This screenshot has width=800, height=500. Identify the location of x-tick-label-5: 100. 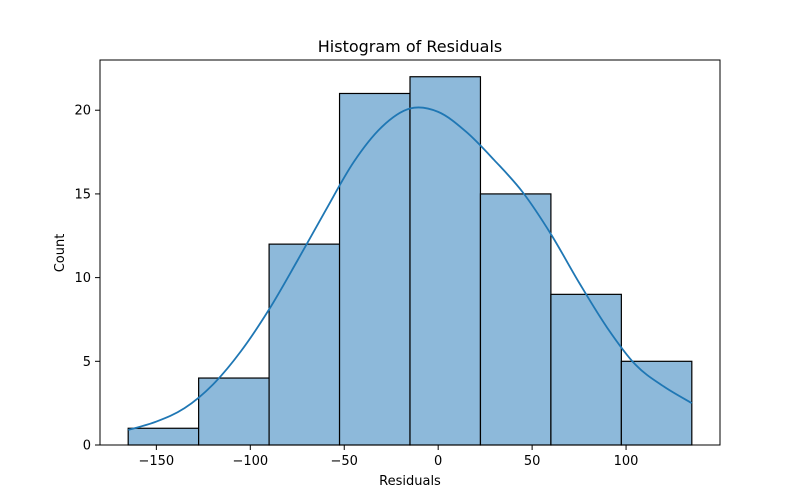
(626, 461).